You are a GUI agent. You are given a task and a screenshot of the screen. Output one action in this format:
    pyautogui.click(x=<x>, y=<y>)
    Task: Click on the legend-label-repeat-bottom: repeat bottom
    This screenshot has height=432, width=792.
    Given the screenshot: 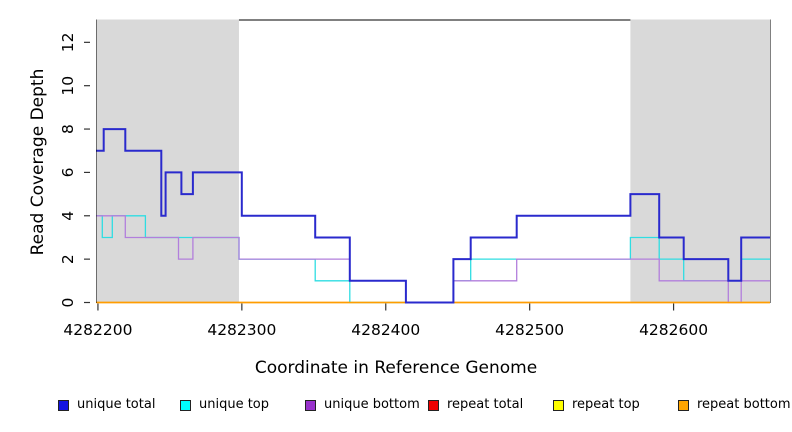 What is the action you would take?
    pyautogui.click(x=744, y=404)
    